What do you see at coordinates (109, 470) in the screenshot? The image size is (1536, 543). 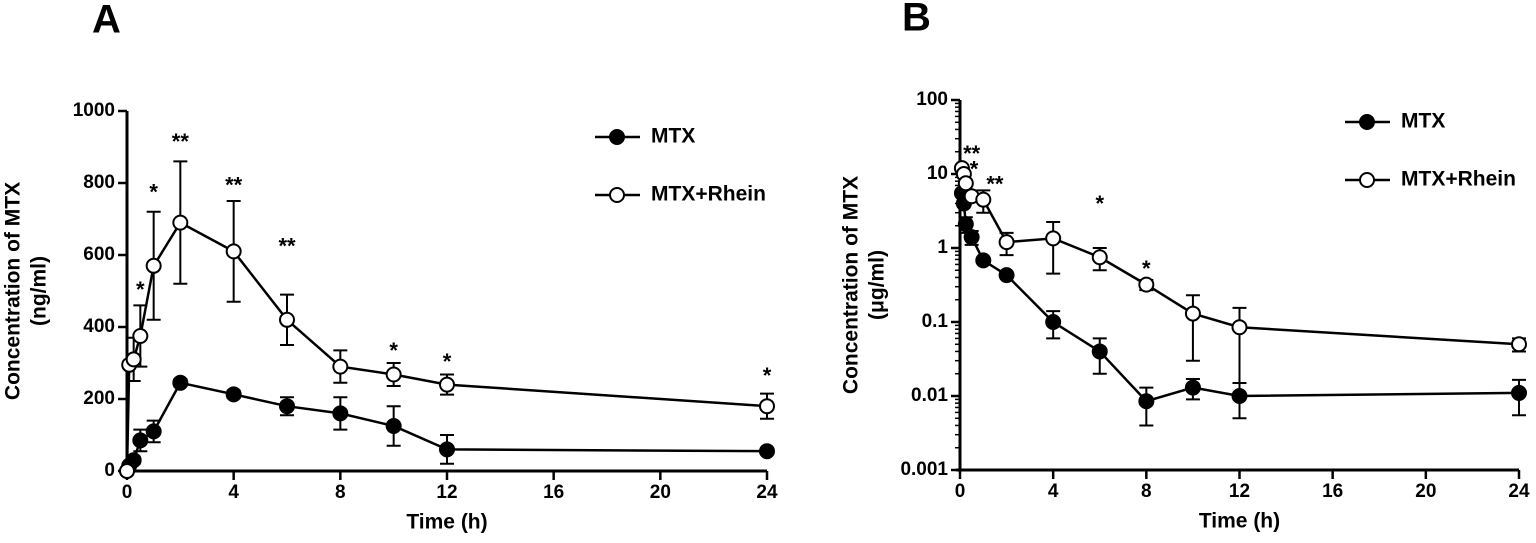 I see `y-tick-label: 0` at bounding box center [109, 470].